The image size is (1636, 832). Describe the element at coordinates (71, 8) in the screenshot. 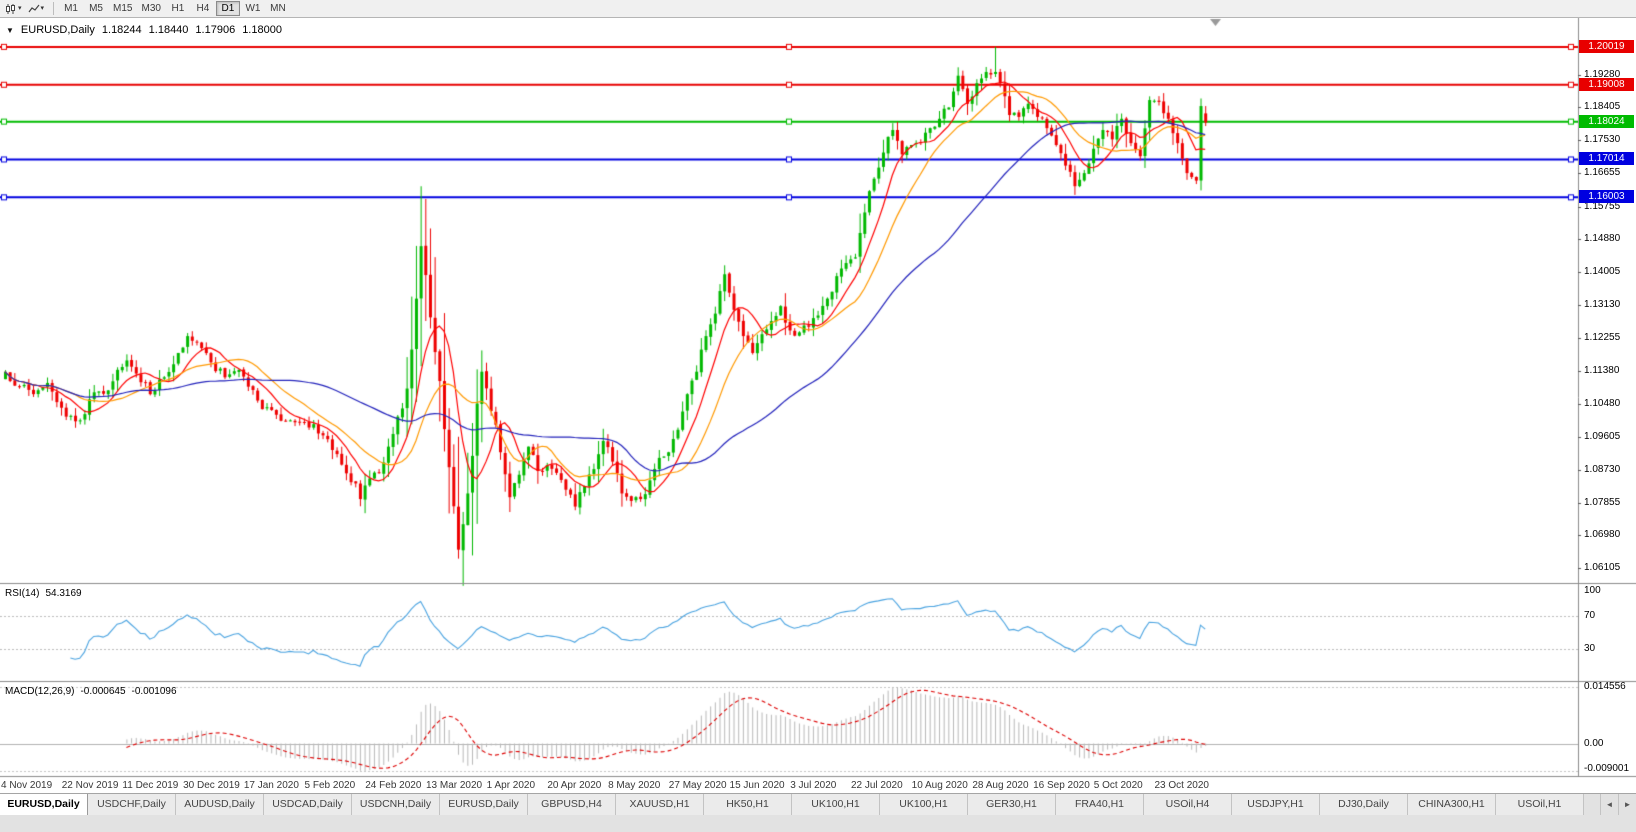

I see `timeframe-button-m1: M1` at that location.